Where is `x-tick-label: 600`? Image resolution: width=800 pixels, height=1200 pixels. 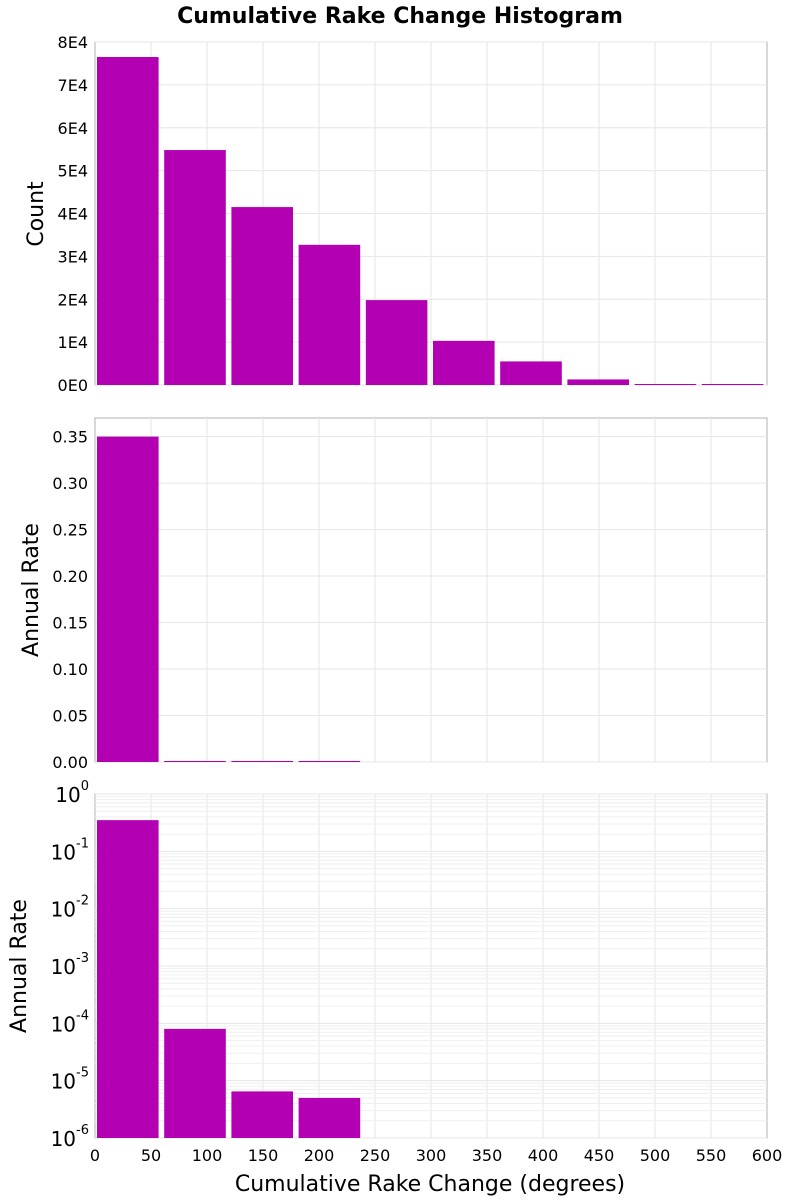 x-tick-label: 600 is located at coordinates (767, 1155).